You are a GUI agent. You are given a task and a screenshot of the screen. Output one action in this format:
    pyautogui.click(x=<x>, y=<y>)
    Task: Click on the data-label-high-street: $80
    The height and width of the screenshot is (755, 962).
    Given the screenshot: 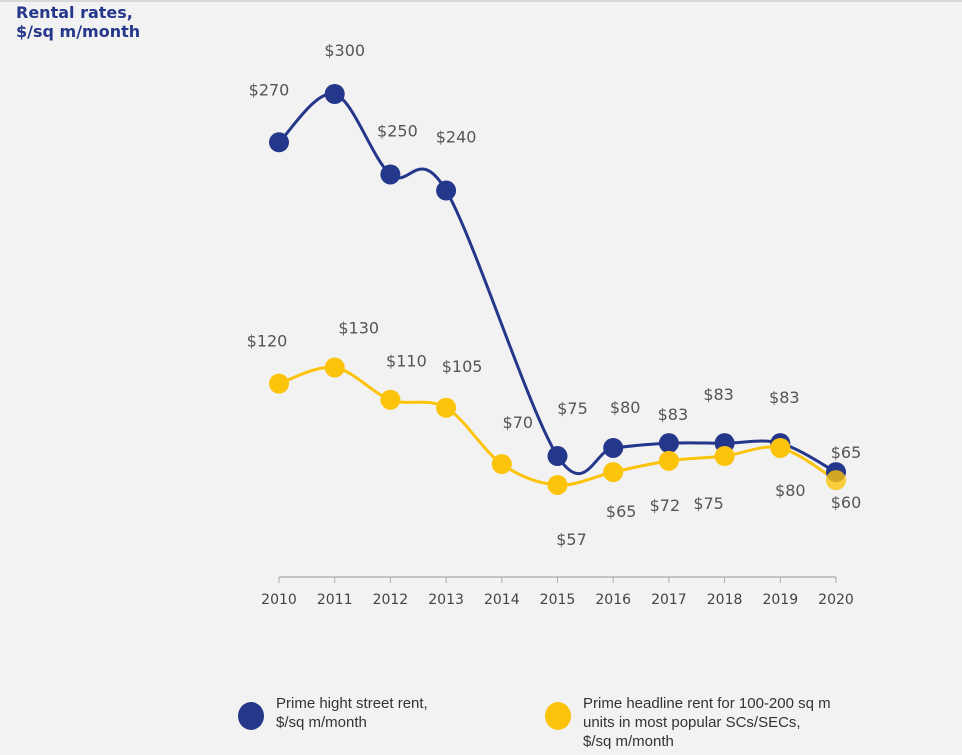 What is the action you would take?
    pyautogui.click(x=625, y=407)
    